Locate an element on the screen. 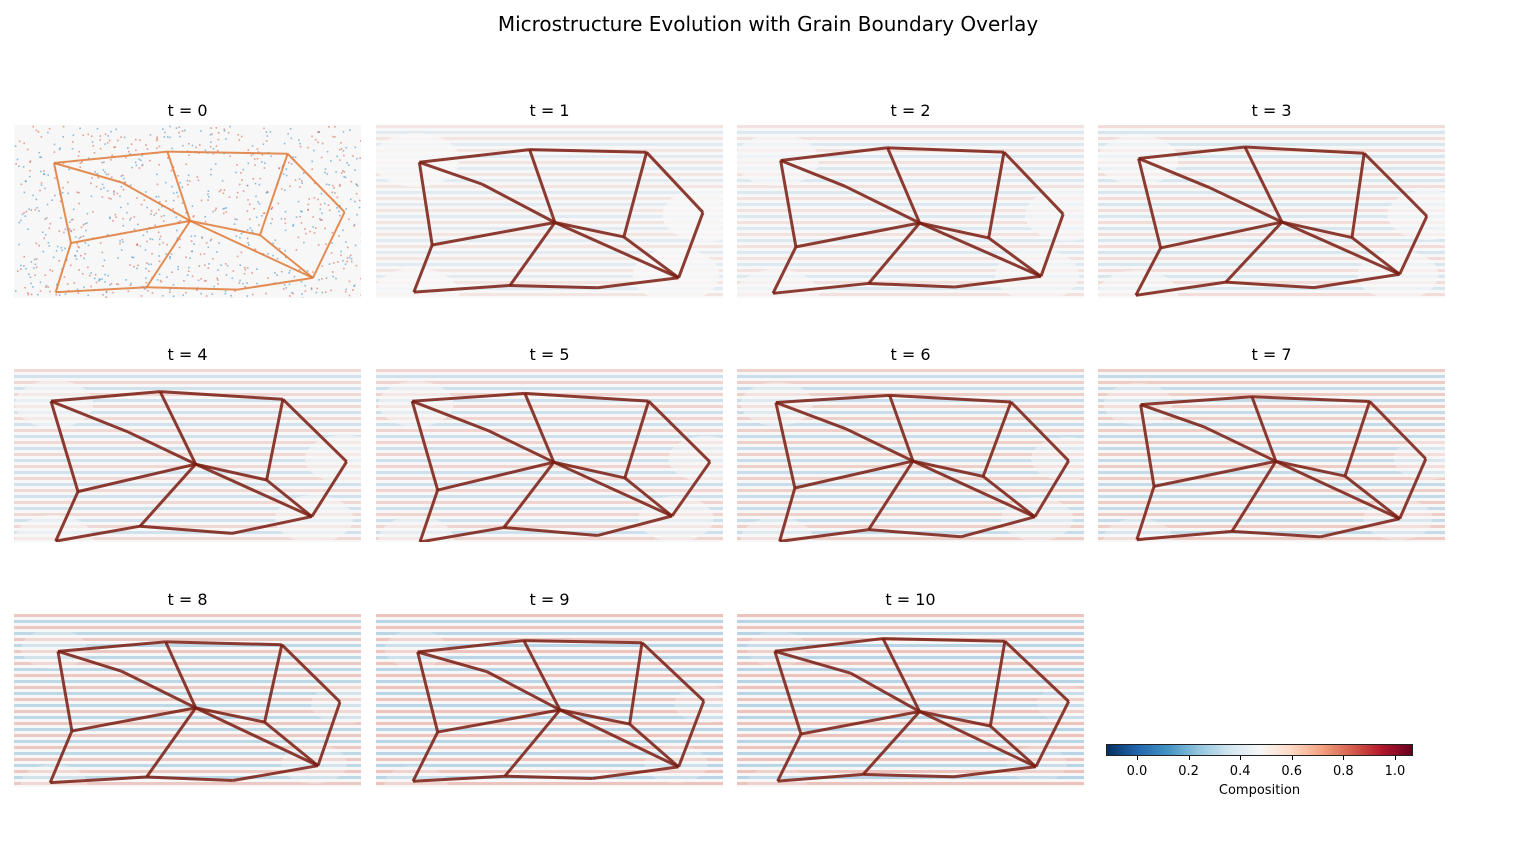 The image size is (1536, 850). colorbar-tick-label: 0.2 is located at coordinates (1188, 771).